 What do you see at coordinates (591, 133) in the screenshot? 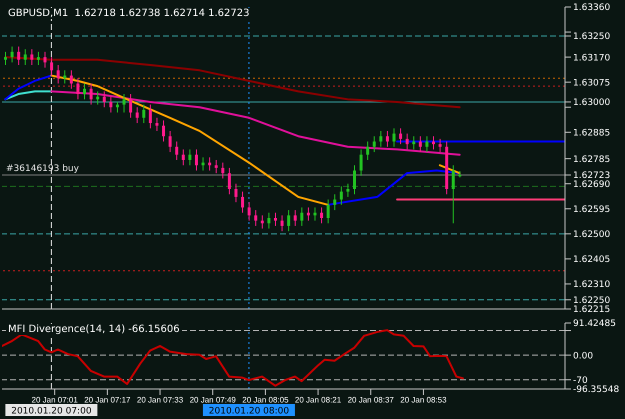
I see `y-tick-label: 1.62885` at bounding box center [591, 133].